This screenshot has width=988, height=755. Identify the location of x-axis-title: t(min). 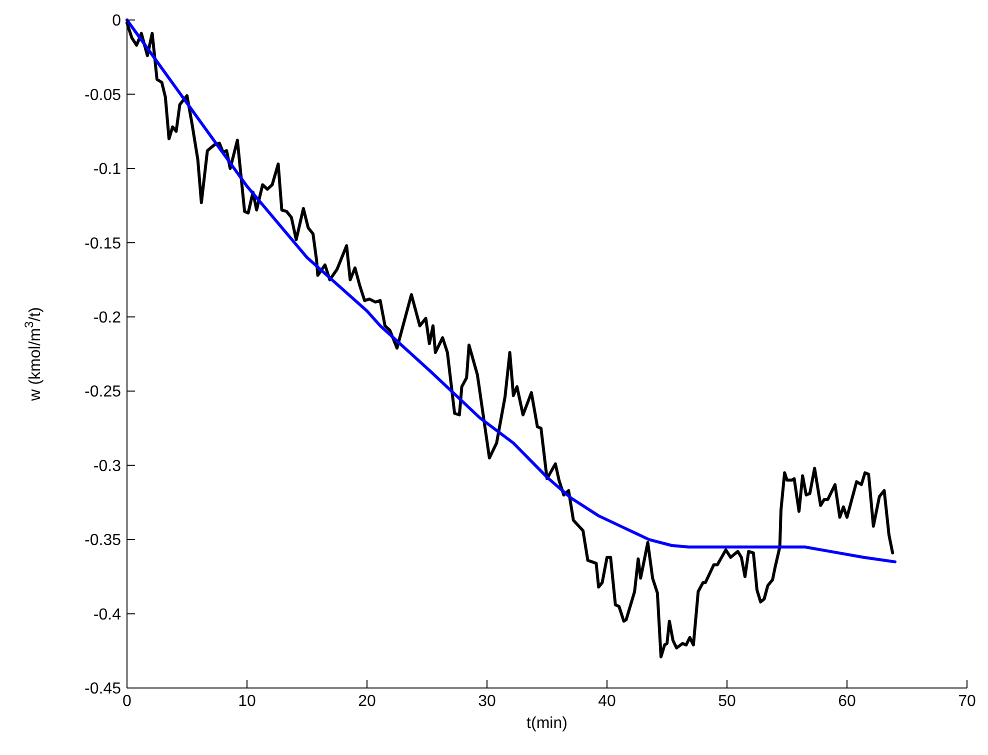
(547, 723).